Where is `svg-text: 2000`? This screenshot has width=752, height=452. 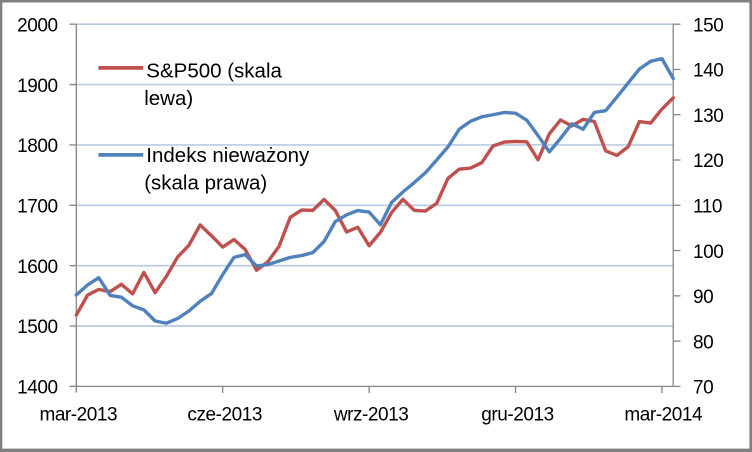 svg-text: 2000 is located at coordinates (37, 25).